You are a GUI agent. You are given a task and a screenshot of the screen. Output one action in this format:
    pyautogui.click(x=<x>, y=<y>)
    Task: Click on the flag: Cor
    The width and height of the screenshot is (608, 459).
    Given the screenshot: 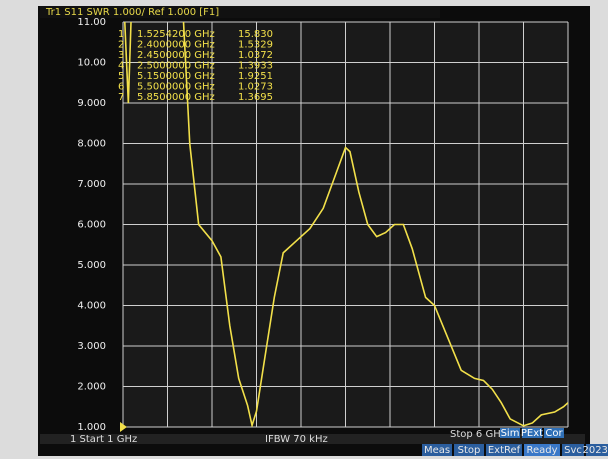 What is the action you would take?
    pyautogui.click(x=554, y=433)
    